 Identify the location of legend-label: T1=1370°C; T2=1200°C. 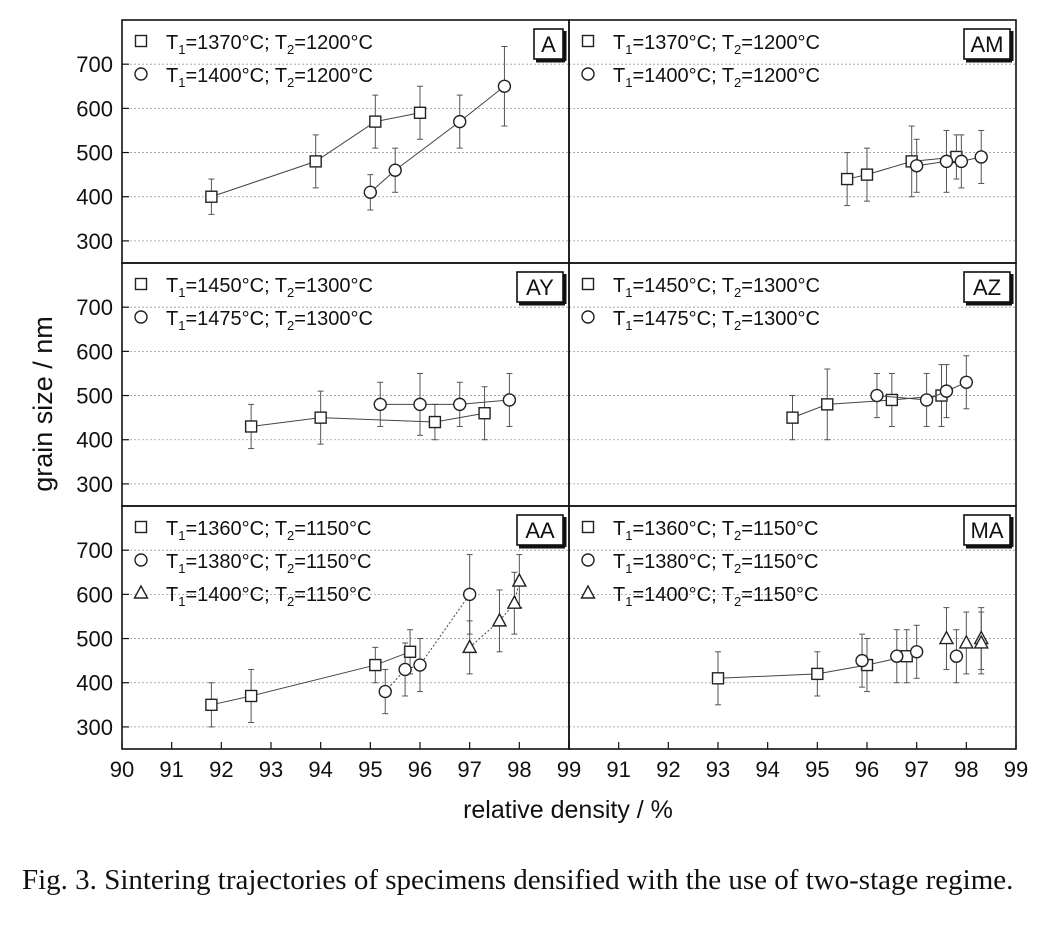
(269, 44).